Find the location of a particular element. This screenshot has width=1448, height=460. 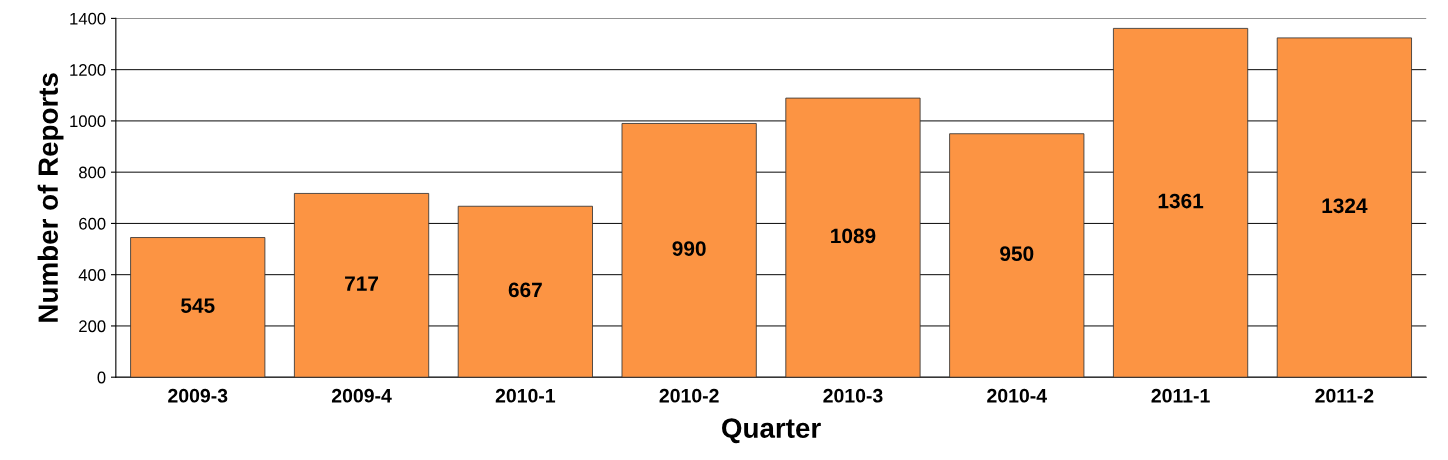

x-axis-title: Quarter is located at coordinates (771, 431).